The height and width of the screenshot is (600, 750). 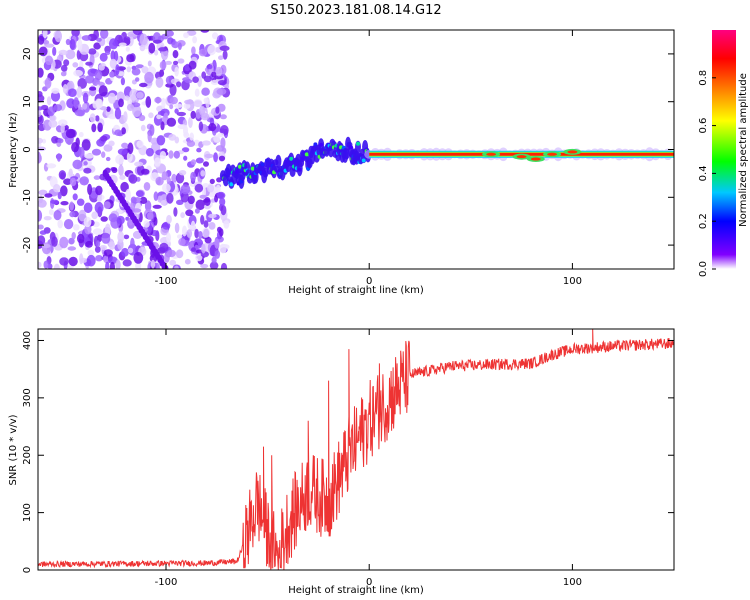 I want to click on spectrogram-ylabel: Frequency (Hz), so click(x=13, y=150).